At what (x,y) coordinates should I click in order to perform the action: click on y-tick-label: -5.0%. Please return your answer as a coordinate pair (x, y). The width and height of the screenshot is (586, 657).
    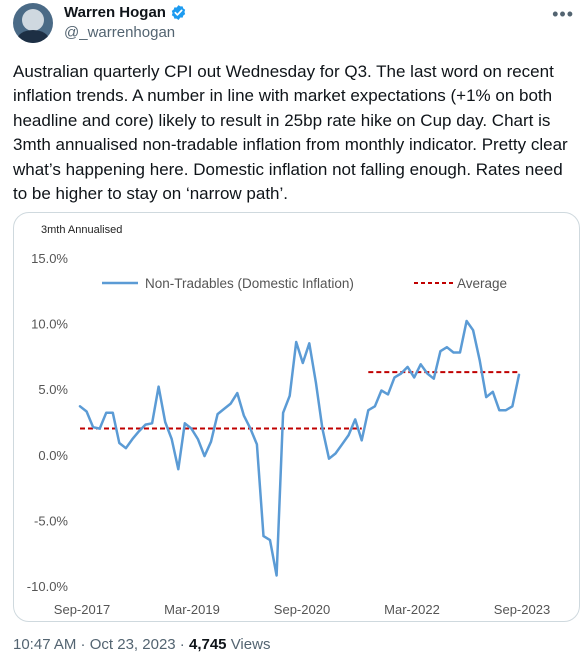
    Looking at the image, I should click on (51, 520).